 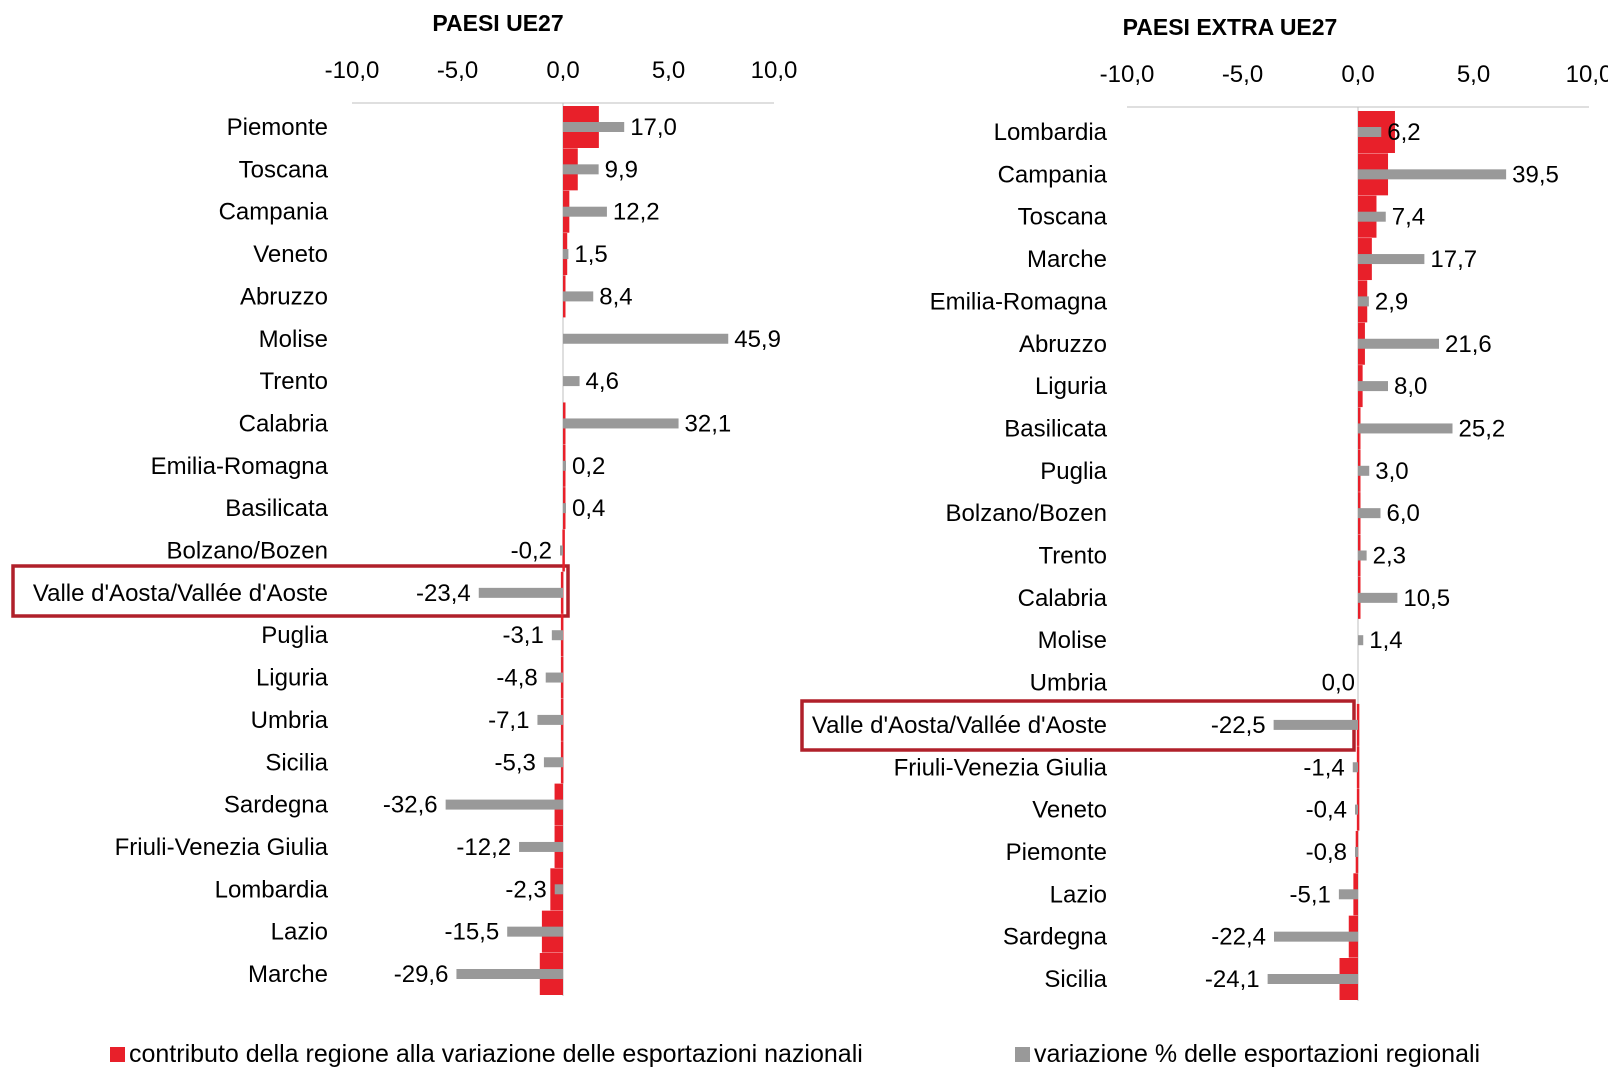 I want to click on ue-category-label: Molise, so click(x=293, y=339).